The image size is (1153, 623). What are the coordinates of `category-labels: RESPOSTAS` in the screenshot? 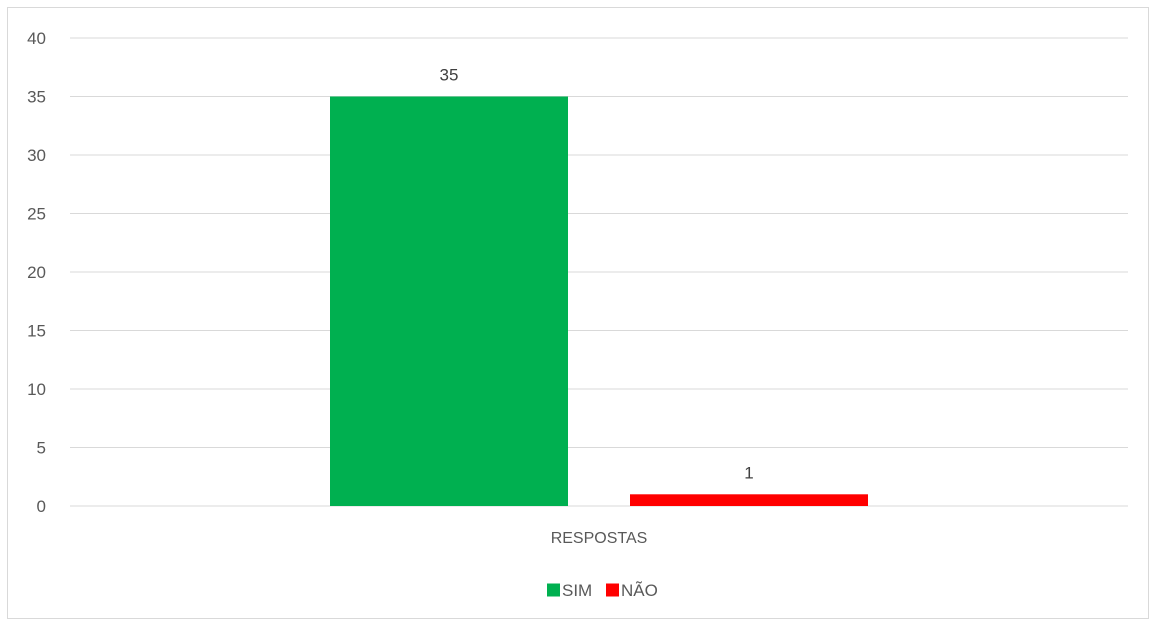 It's located at (599, 538).